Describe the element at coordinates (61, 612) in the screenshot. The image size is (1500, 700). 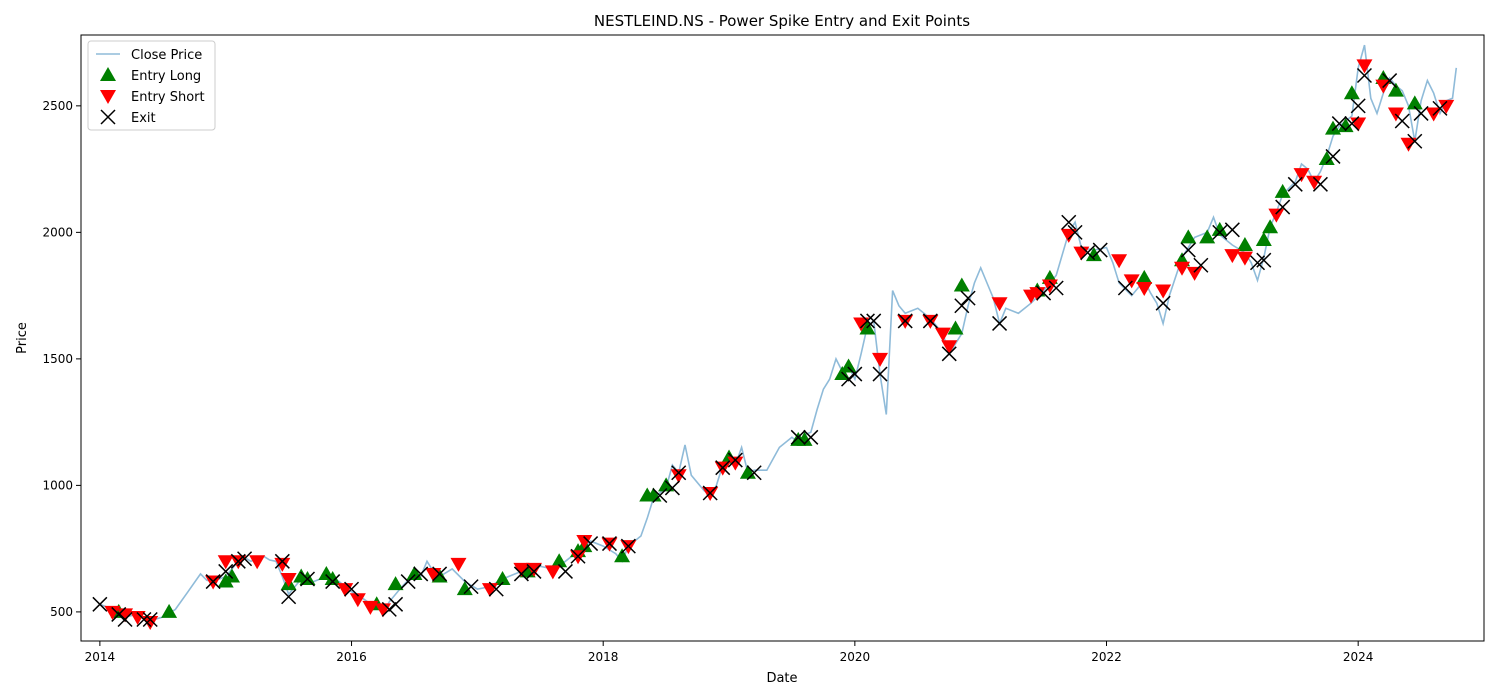
I see `y-tick-label: 500` at that location.